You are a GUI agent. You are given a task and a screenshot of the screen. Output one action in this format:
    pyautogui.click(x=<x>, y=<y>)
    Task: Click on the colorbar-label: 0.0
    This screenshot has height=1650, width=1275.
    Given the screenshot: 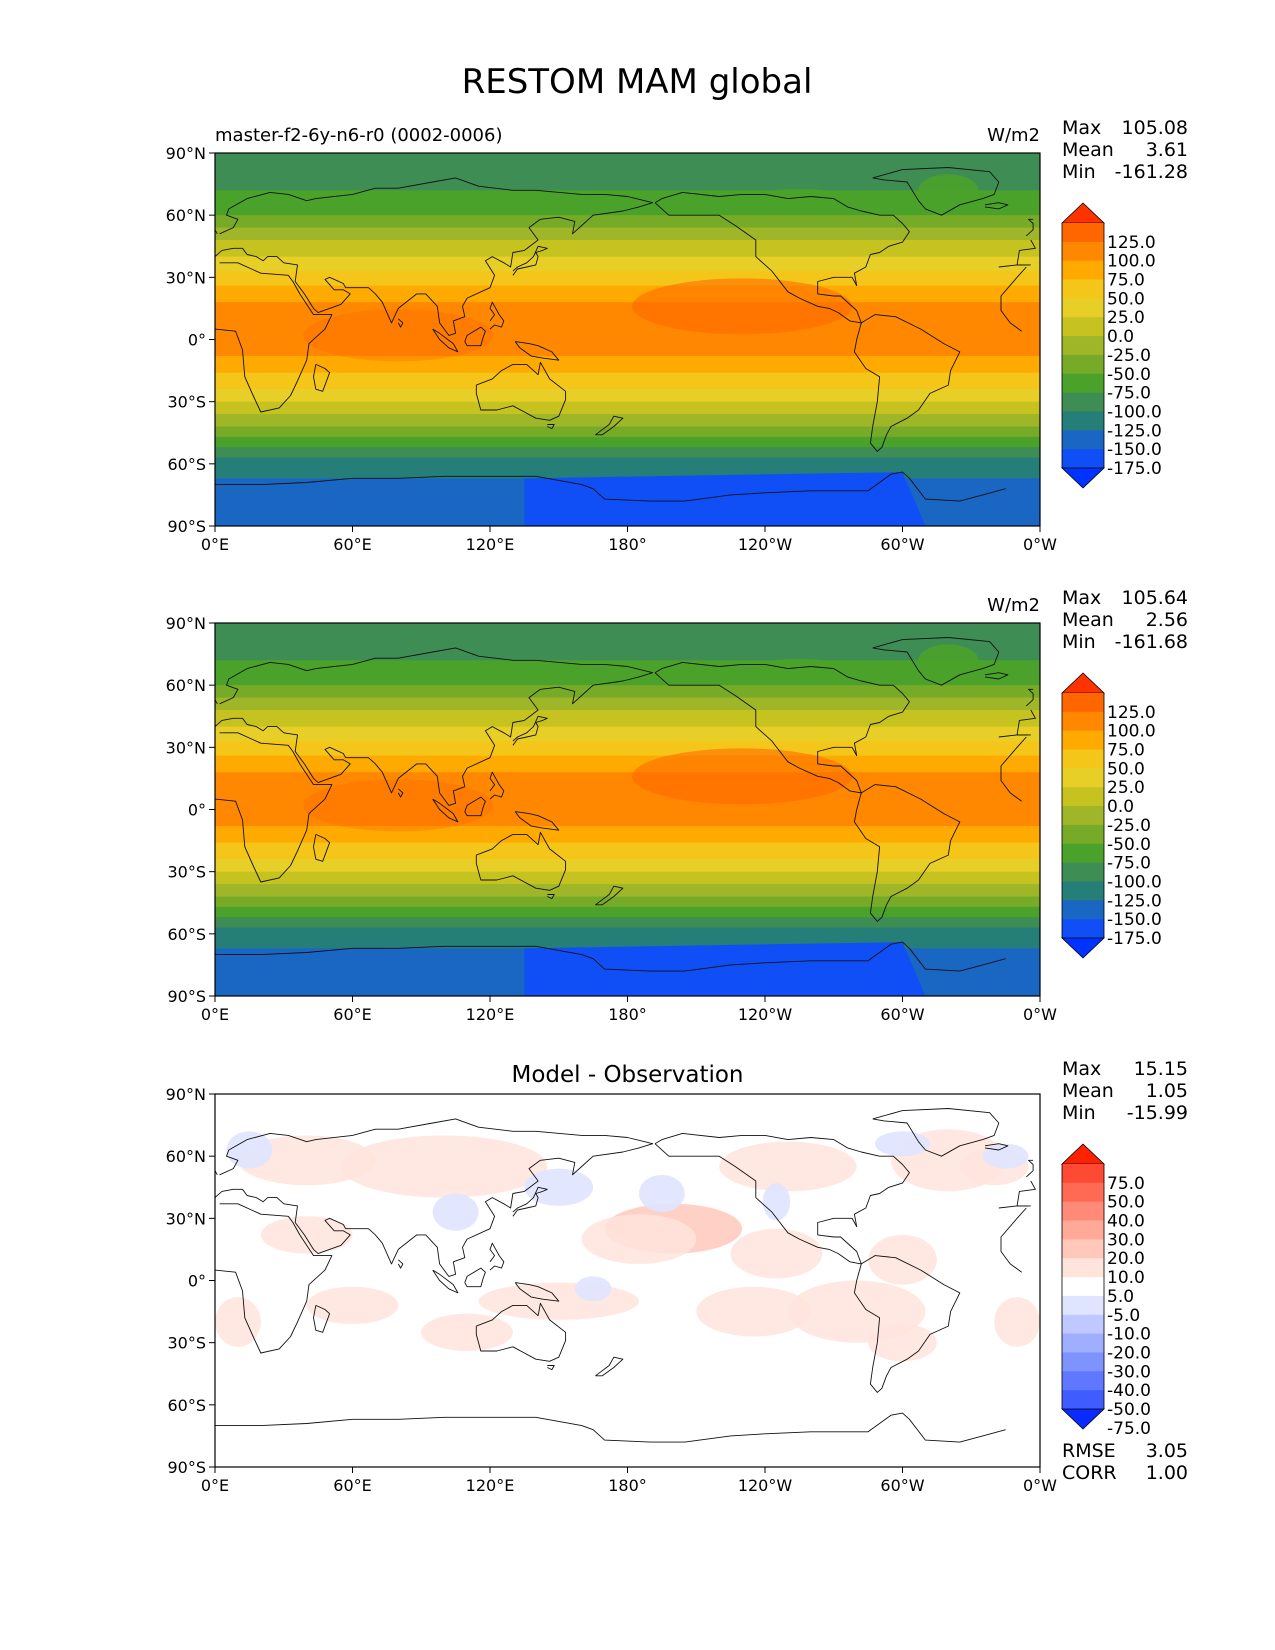 What is the action you would take?
    pyautogui.click(x=1120, y=337)
    